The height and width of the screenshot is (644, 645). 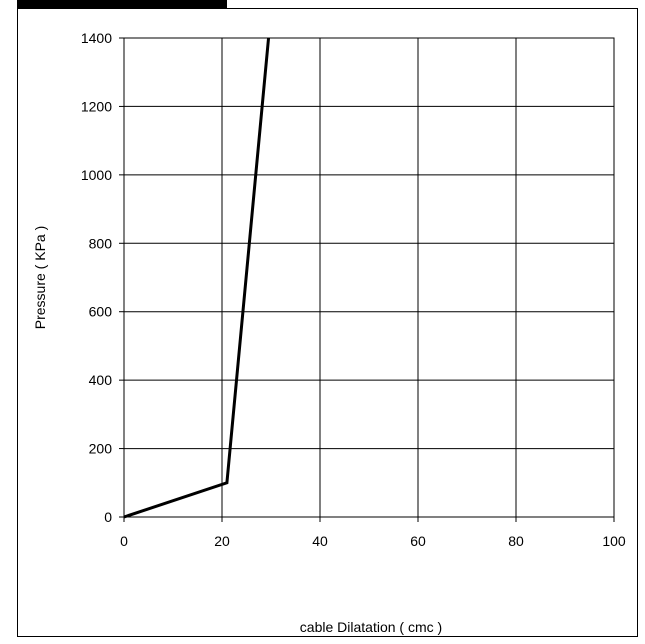 What do you see at coordinates (614, 541) in the screenshot?
I see `x-tick-label: 100` at bounding box center [614, 541].